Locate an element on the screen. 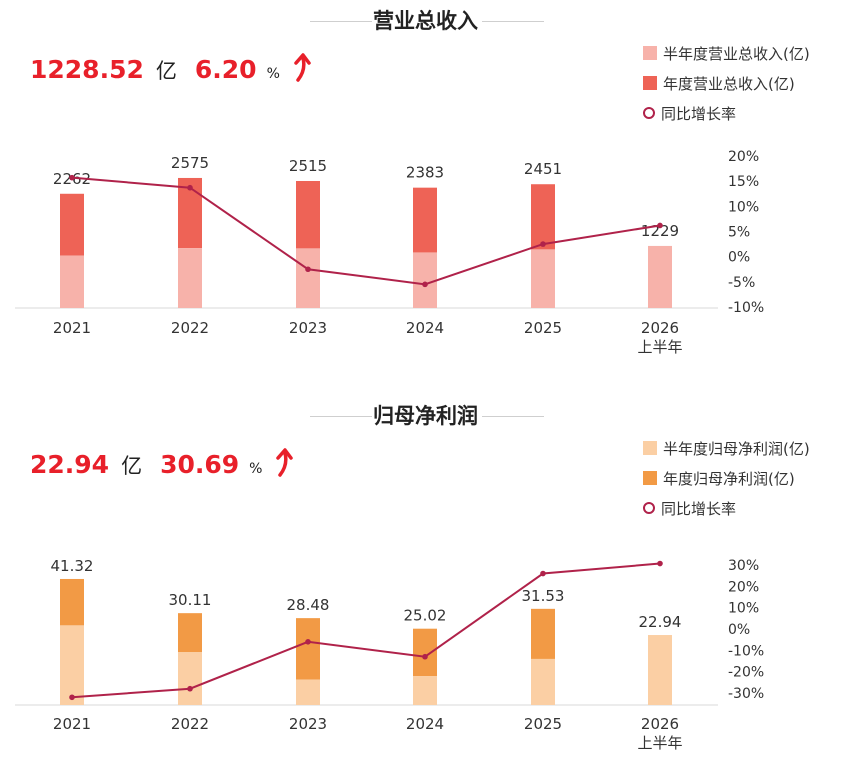 Image resolution: width=851 pixels, height=778 pixels. profit-amount-unit: 亿 is located at coordinates (132, 466).